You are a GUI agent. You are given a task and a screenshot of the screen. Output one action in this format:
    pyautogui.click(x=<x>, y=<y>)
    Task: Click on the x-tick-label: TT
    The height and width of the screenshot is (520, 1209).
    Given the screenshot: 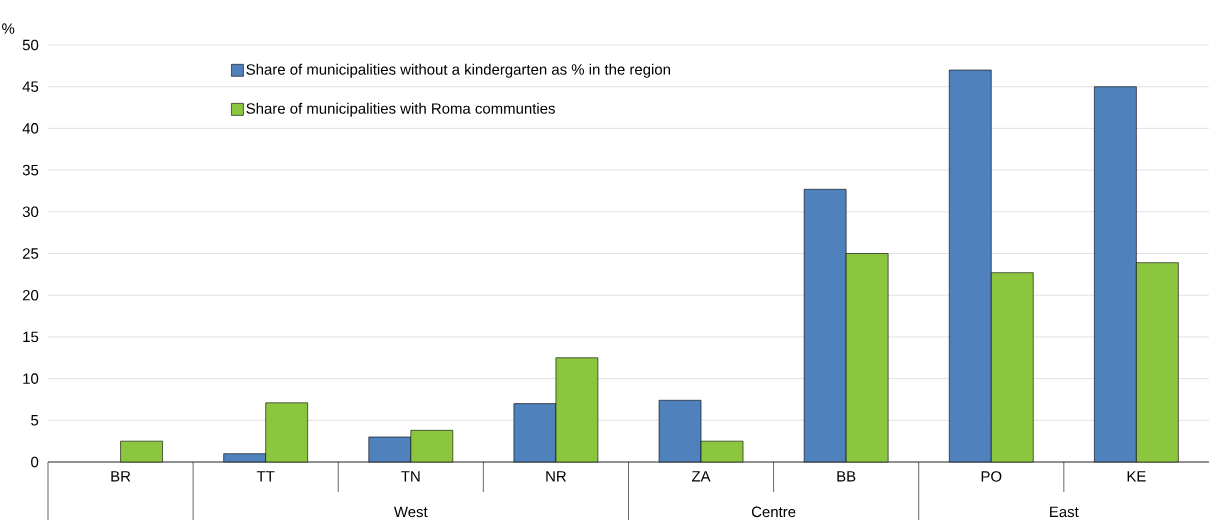 What is the action you would take?
    pyautogui.click(x=265, y=476)
    